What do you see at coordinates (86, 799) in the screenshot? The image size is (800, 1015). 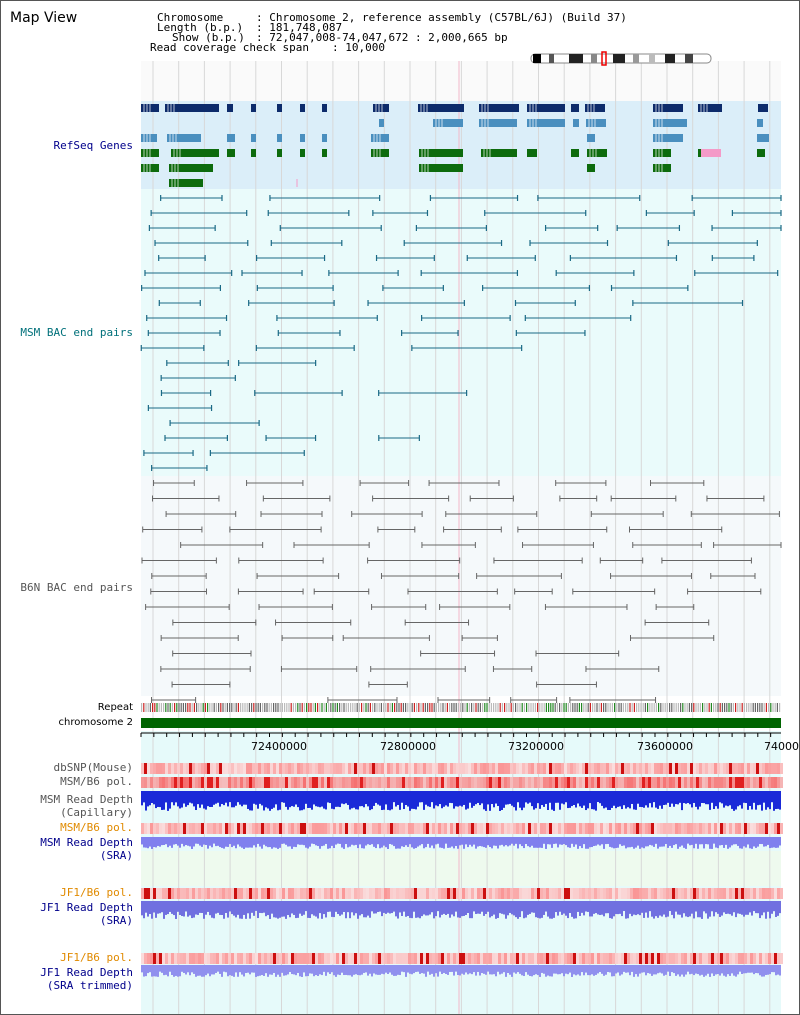 I see `msm-read-depth-capillary-label: MSM Read Depth` at bounding box center [86, 799].